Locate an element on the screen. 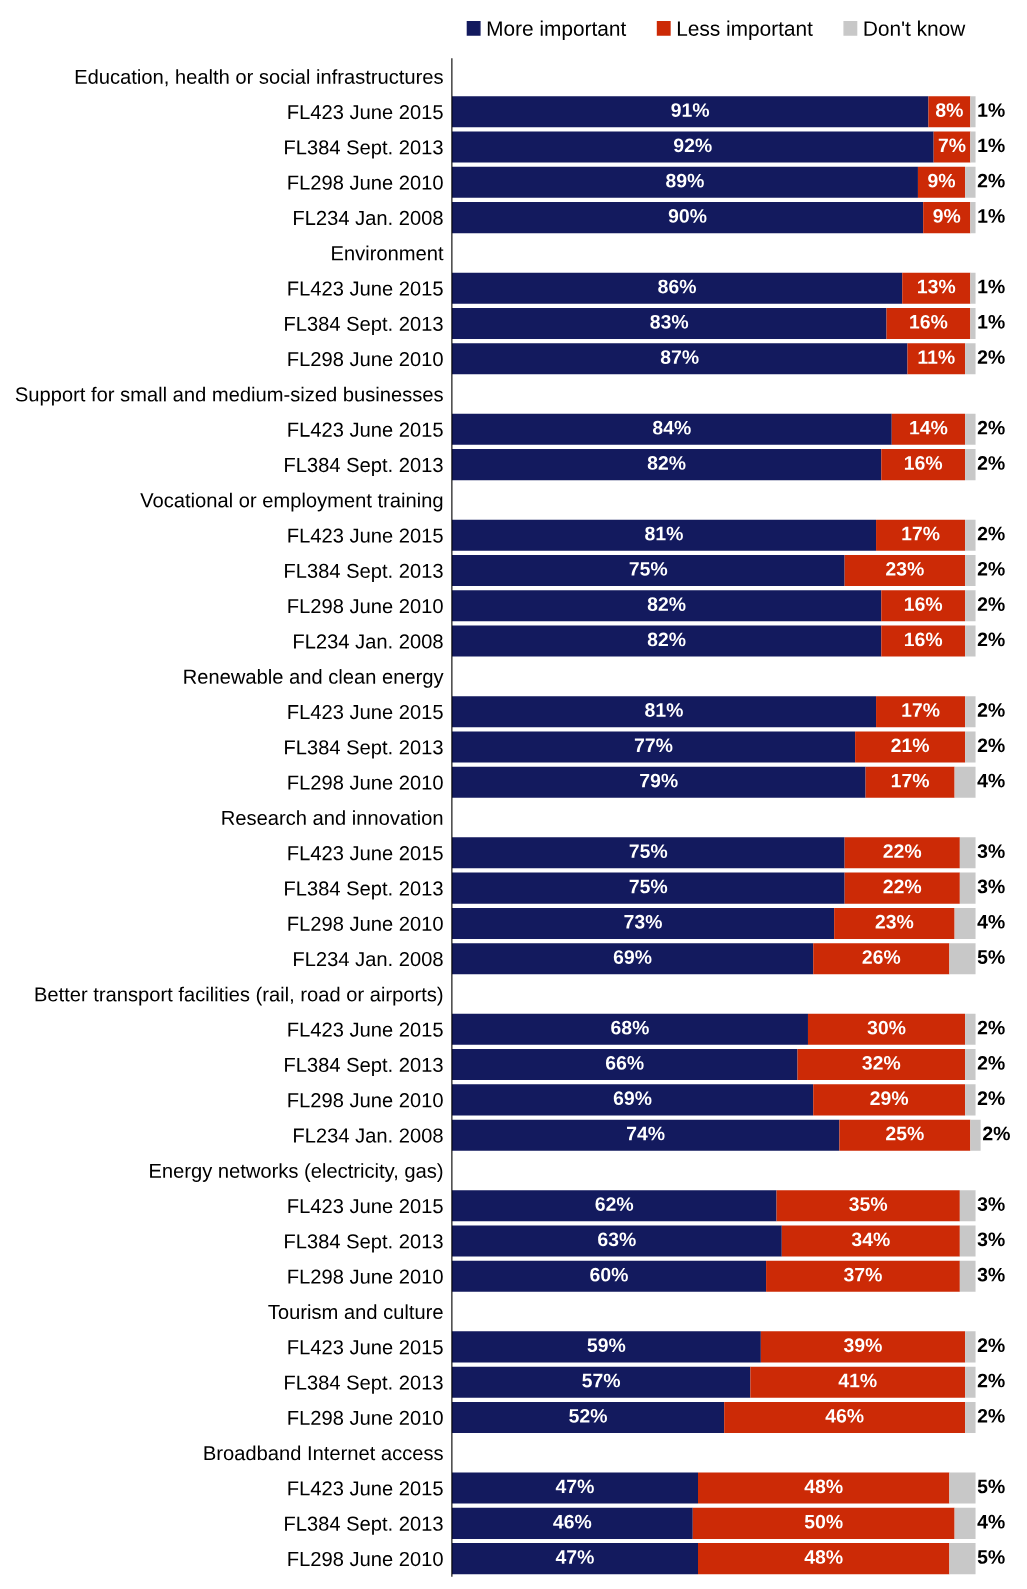  data-label: 30% is located at coordinates (886, 1027).